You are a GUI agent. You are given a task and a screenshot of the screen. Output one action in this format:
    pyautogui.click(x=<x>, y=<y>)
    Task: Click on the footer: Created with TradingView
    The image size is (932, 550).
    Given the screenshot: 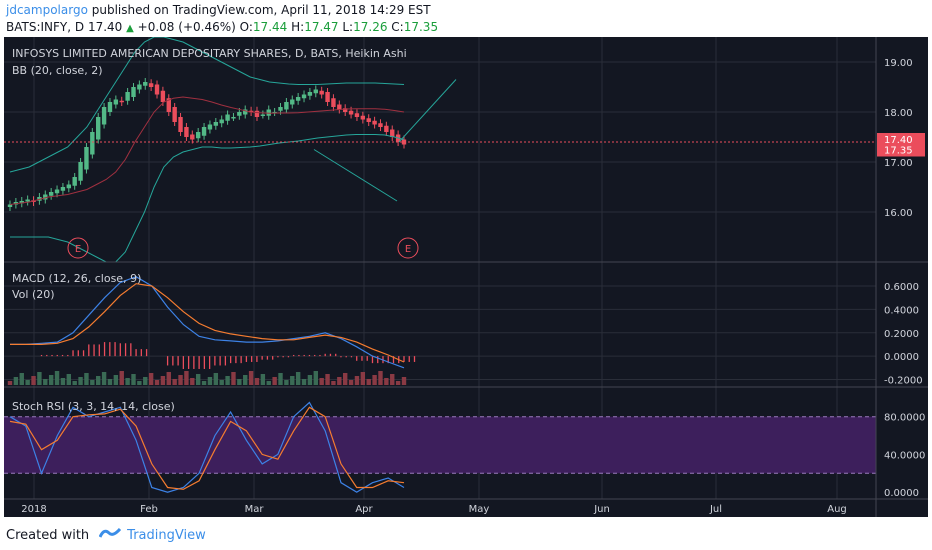 What is the action you would take?
    pyautogui.click(x=106, y=535)
    